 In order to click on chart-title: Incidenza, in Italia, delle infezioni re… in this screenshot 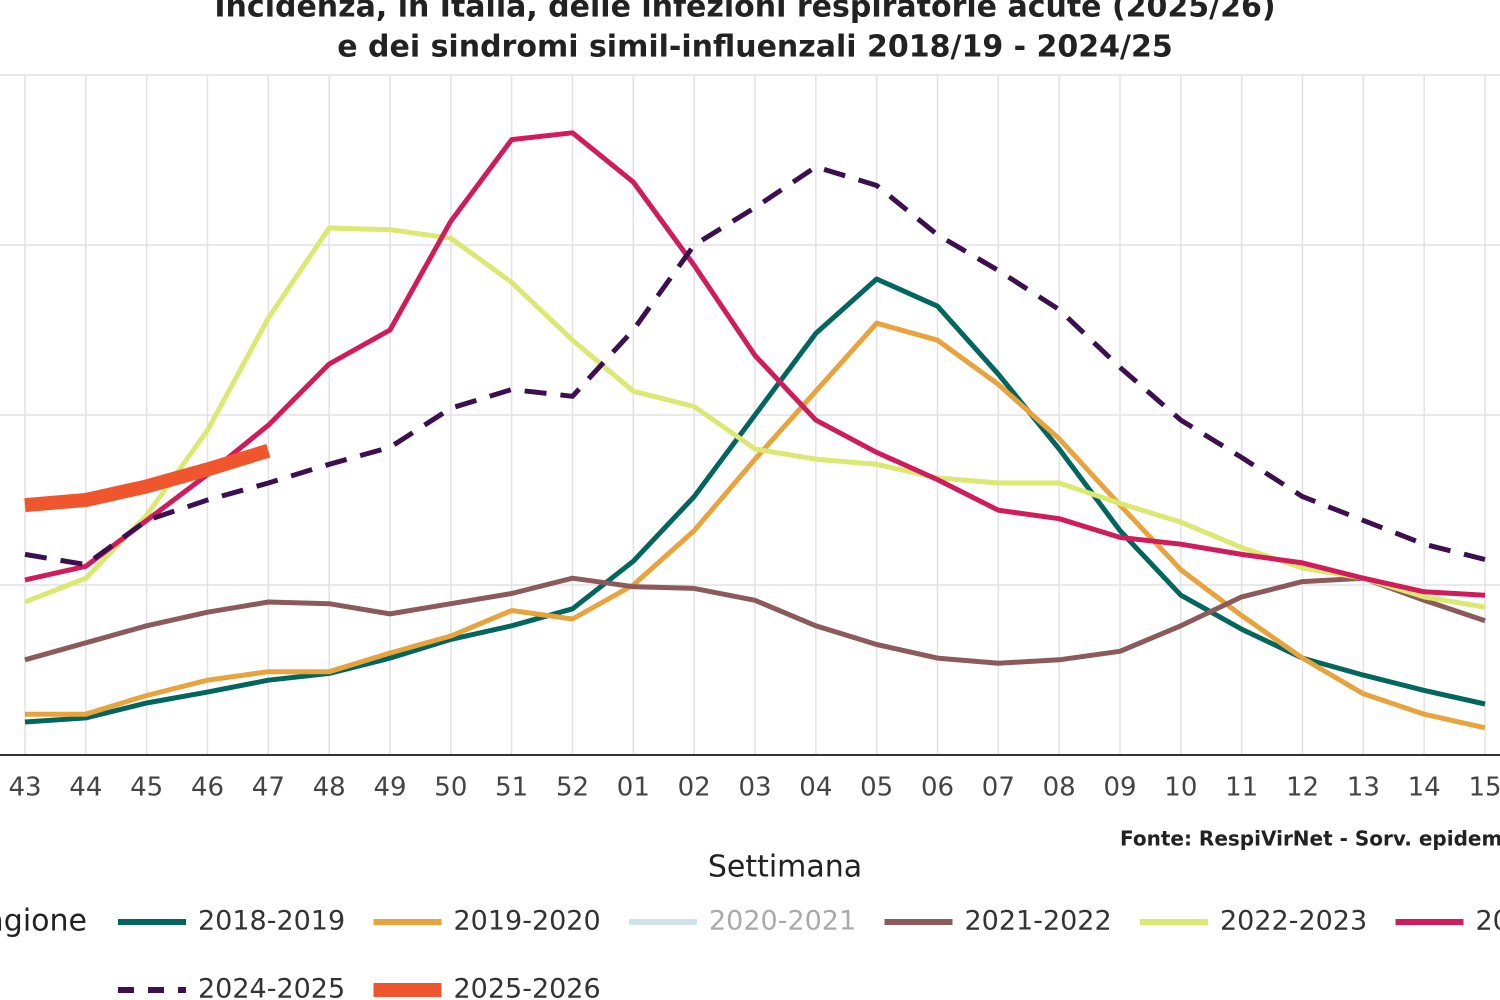, I will do `click(744, 12)`.